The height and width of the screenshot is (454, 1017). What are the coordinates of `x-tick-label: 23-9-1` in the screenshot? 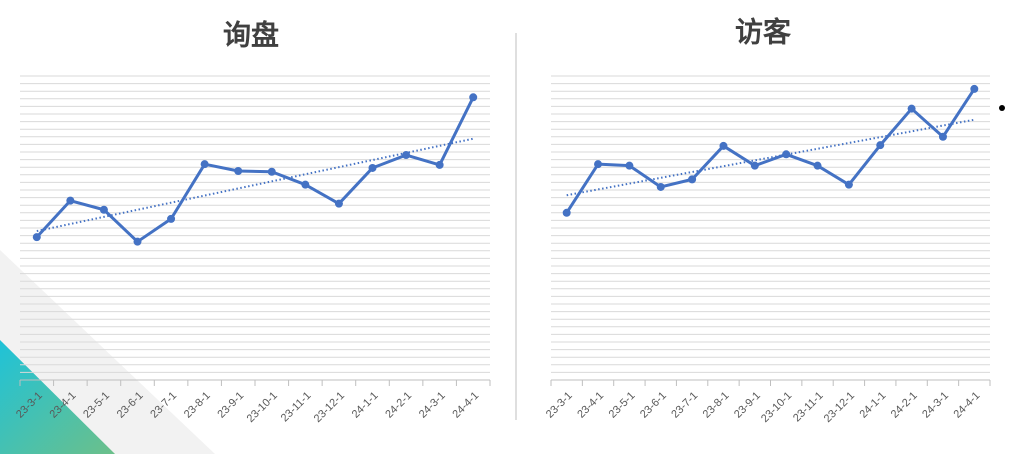 It's located at (230, 405).